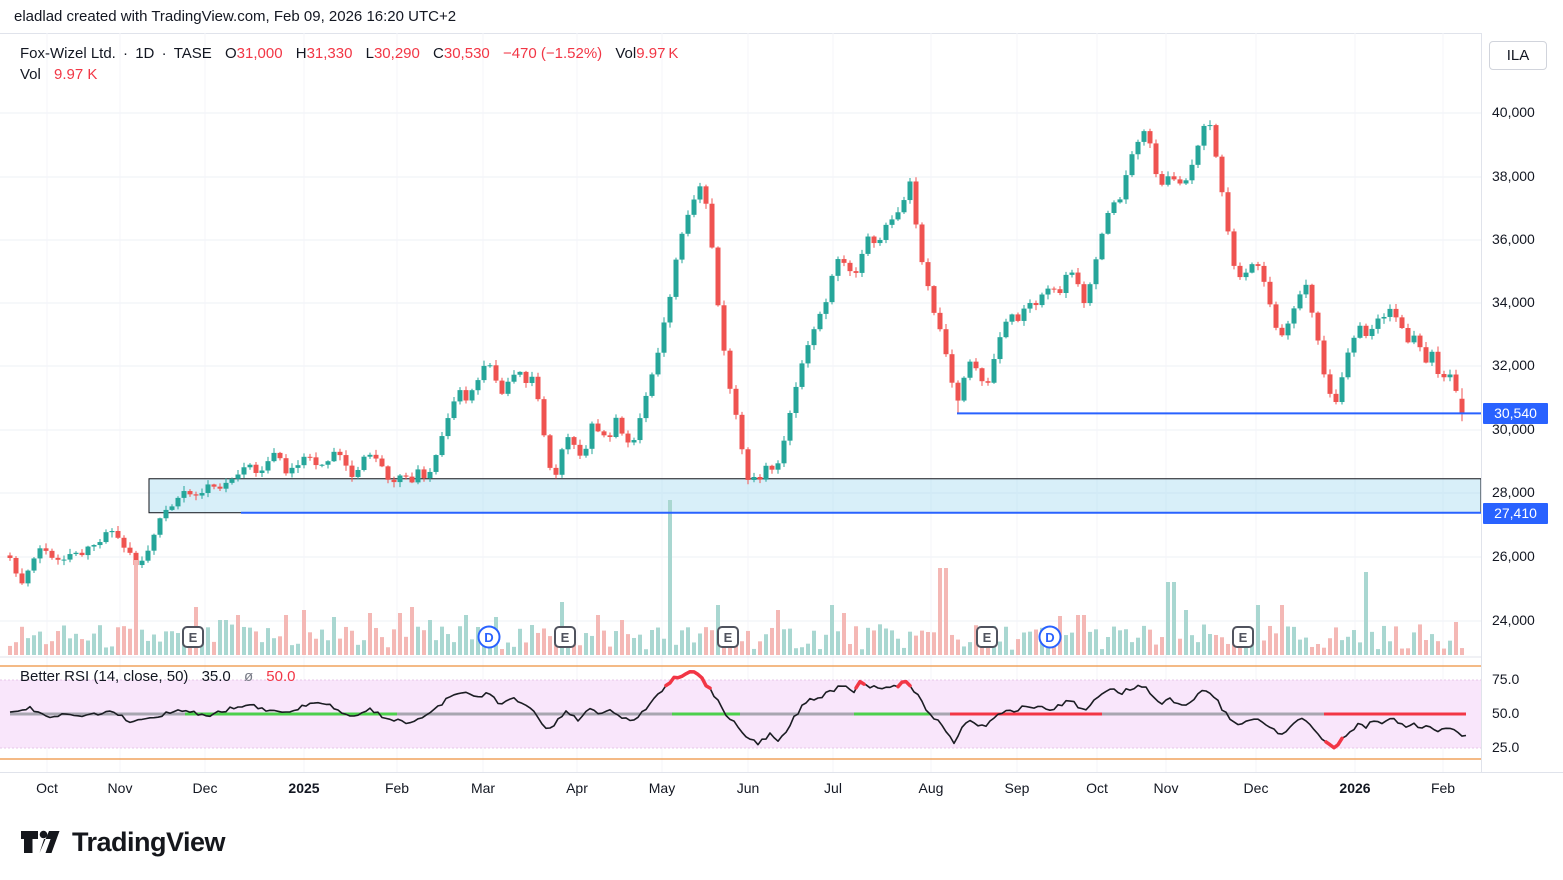  Describe the element at coordinates (552, 53) in the screenshot. I see `change-value: −470 (−1.52%)` at that location.